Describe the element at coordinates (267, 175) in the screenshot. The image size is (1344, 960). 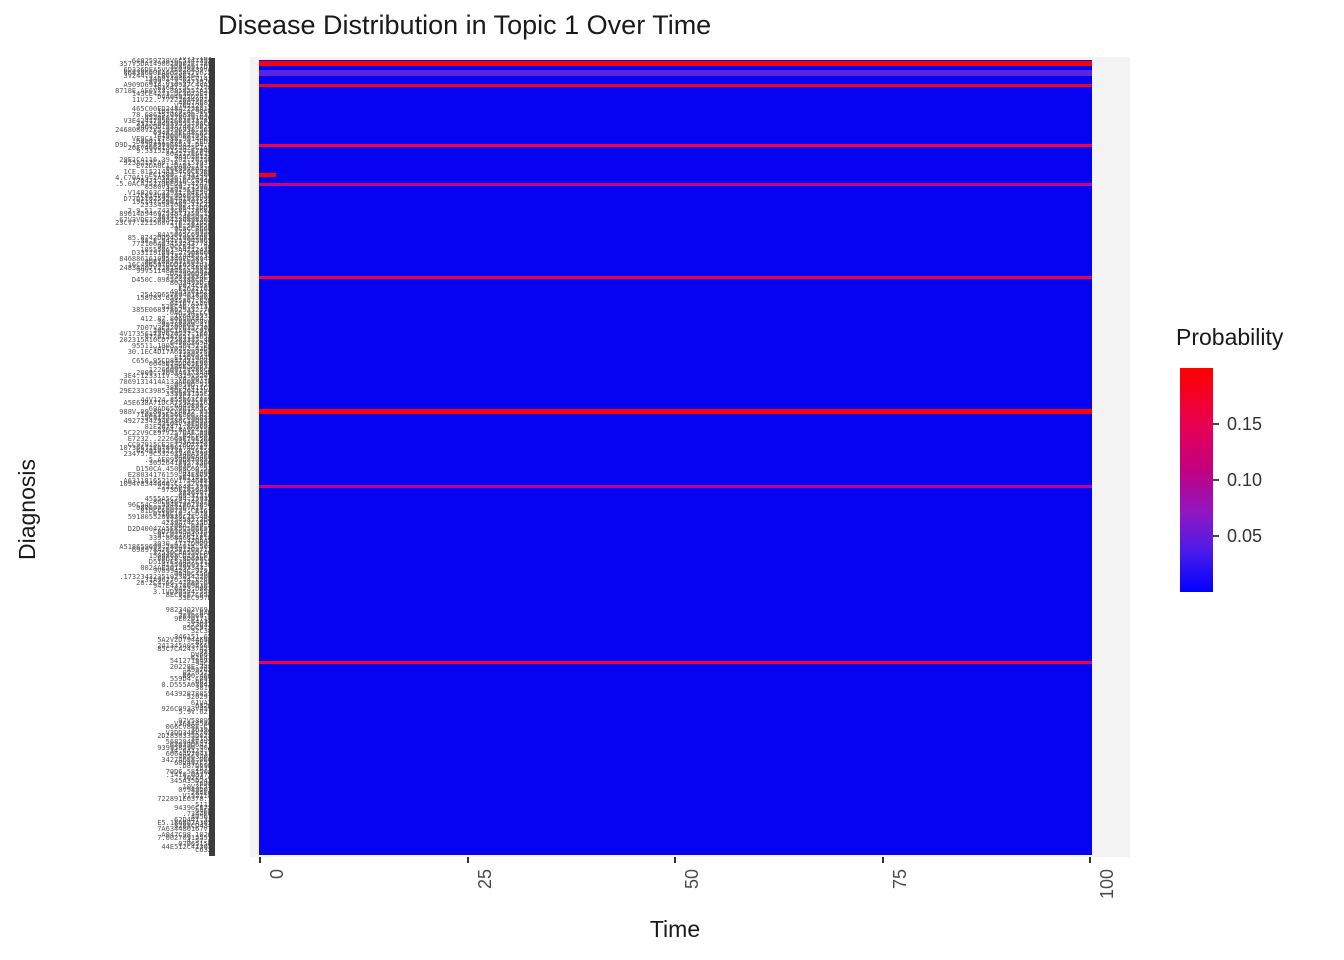
I see `heatmap-high-probability-row` at that location.